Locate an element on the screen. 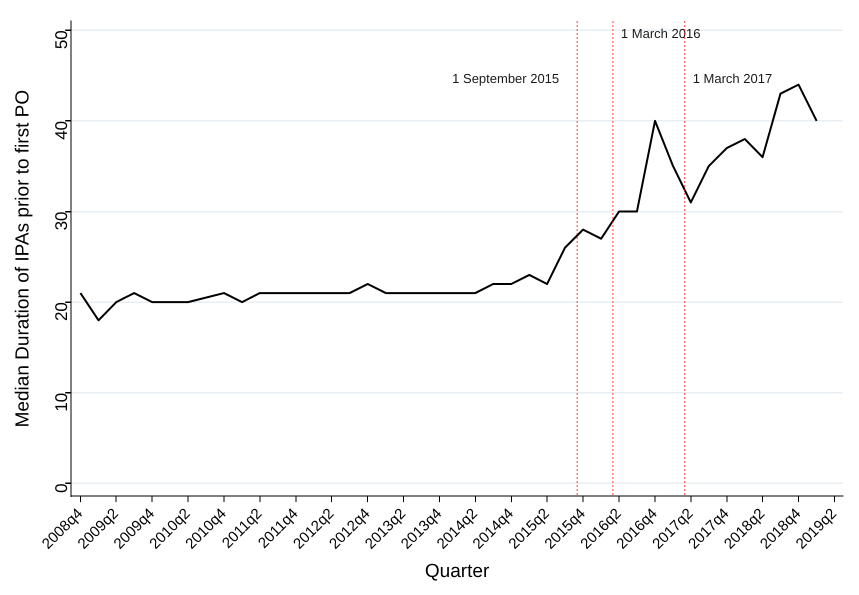 The width and height of the screenshot is (859, 595). ref-line-label: 1 March 2016 is located at coordinates (660, 33).